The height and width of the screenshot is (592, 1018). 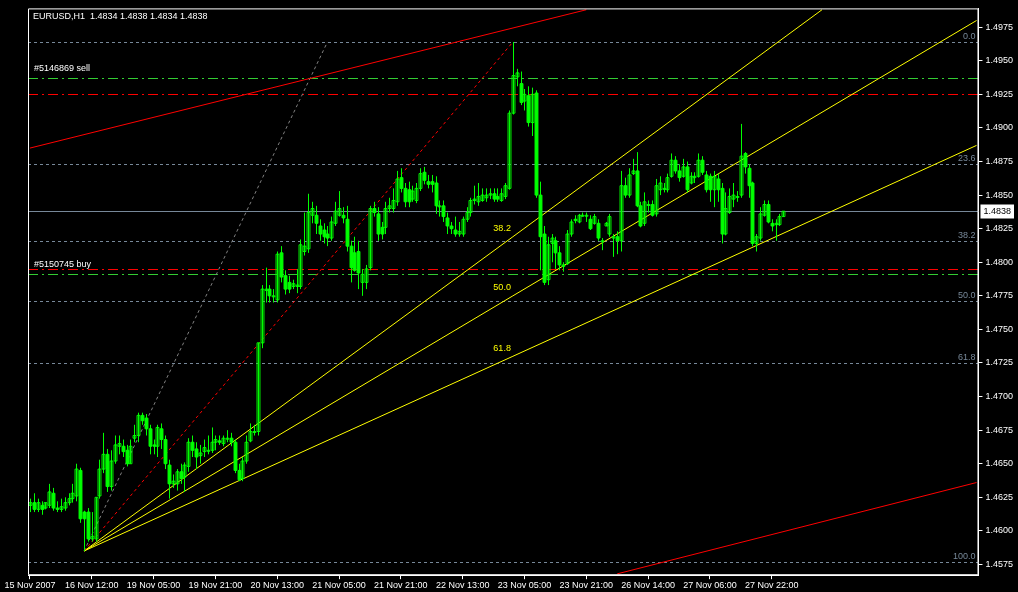 I want to click on ref-line-label: 1.4838, so click(x=997, y=210).